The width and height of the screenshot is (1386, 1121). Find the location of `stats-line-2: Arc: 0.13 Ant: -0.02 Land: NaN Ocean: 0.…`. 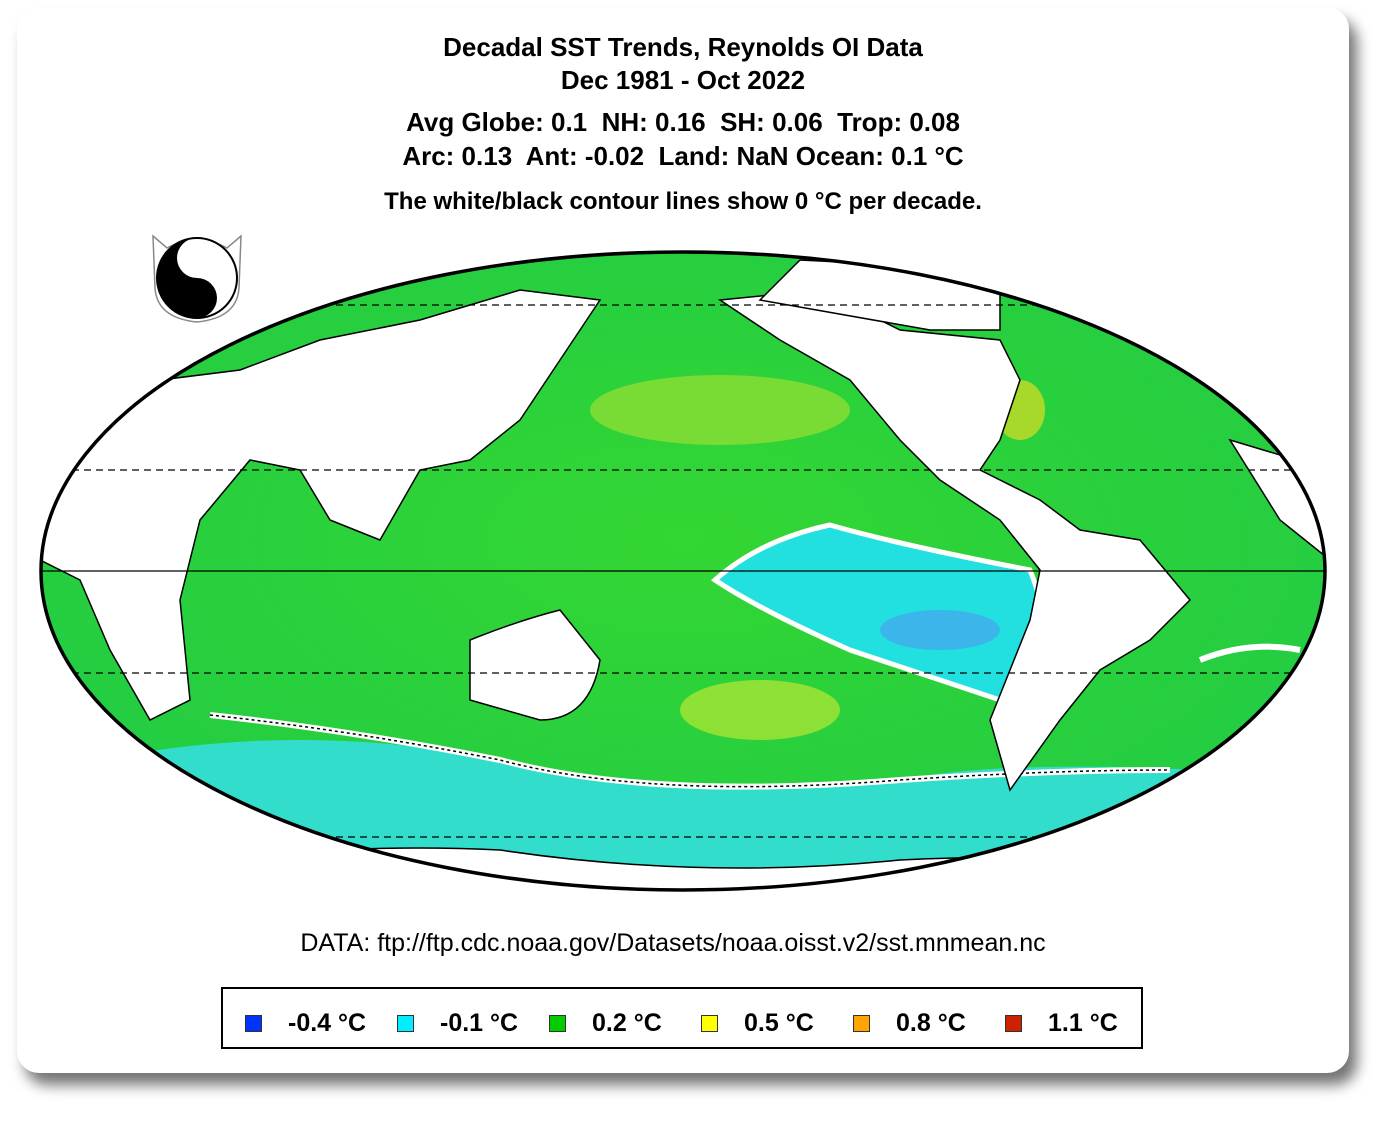

stats-line-2: Arc: 0.13 Ant: -0.02 Land: NaN Ocean: 0.… is located at coordinates (683, 156).